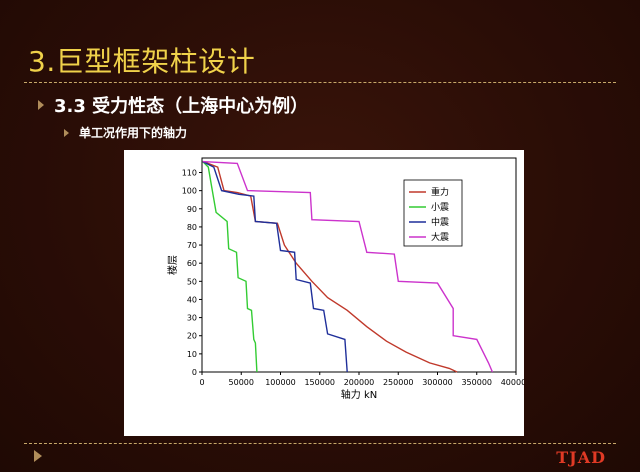 Image resolution: width=640 pixels, height=472 pixels. Describe the element at coordinates (189, 191) in the screenshot. I see `y-tick-label: 100` at that location.